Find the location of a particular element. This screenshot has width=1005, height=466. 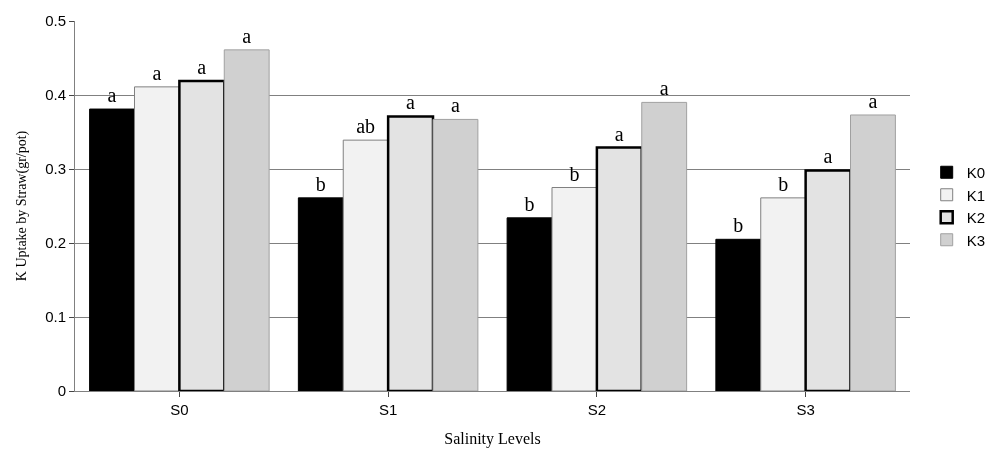

x-tick-label: S0 is located at coordinates (179, 409).